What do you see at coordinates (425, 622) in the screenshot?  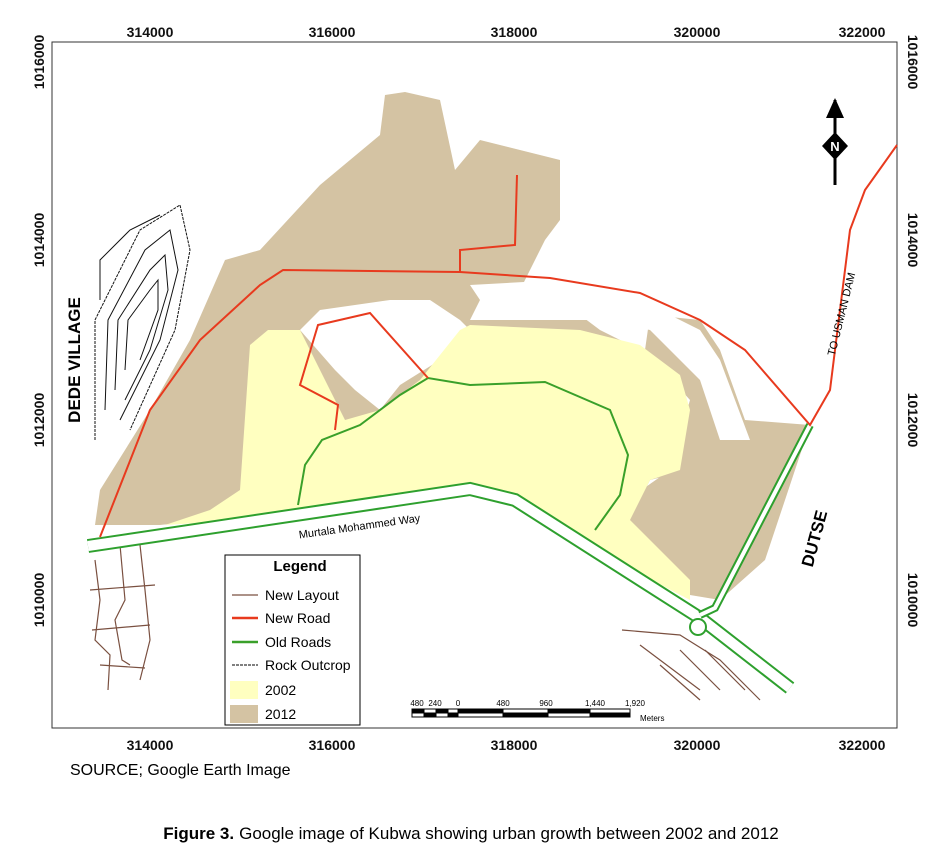 I see `new-layout` at bounding box center [425, 622].